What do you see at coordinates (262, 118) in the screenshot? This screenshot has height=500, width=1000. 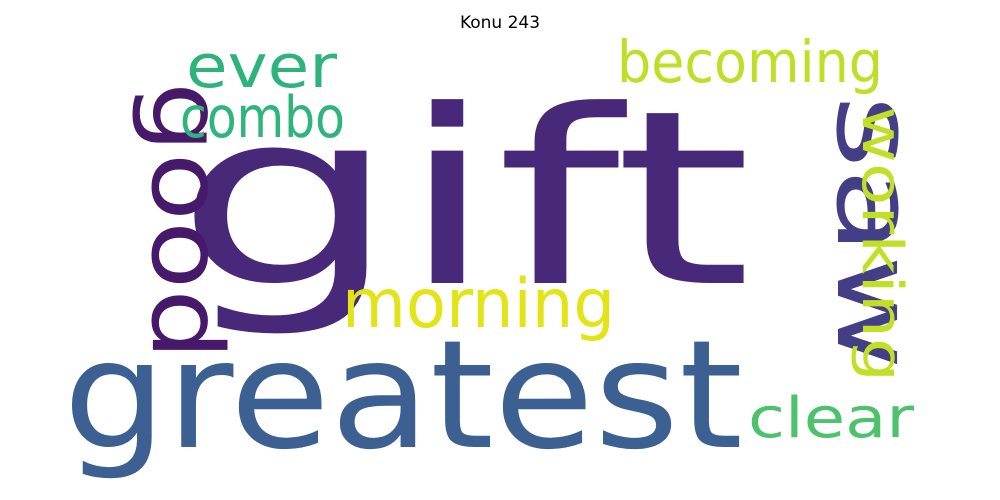 I see `word-combo: combo` at bounding box center [262, 118].